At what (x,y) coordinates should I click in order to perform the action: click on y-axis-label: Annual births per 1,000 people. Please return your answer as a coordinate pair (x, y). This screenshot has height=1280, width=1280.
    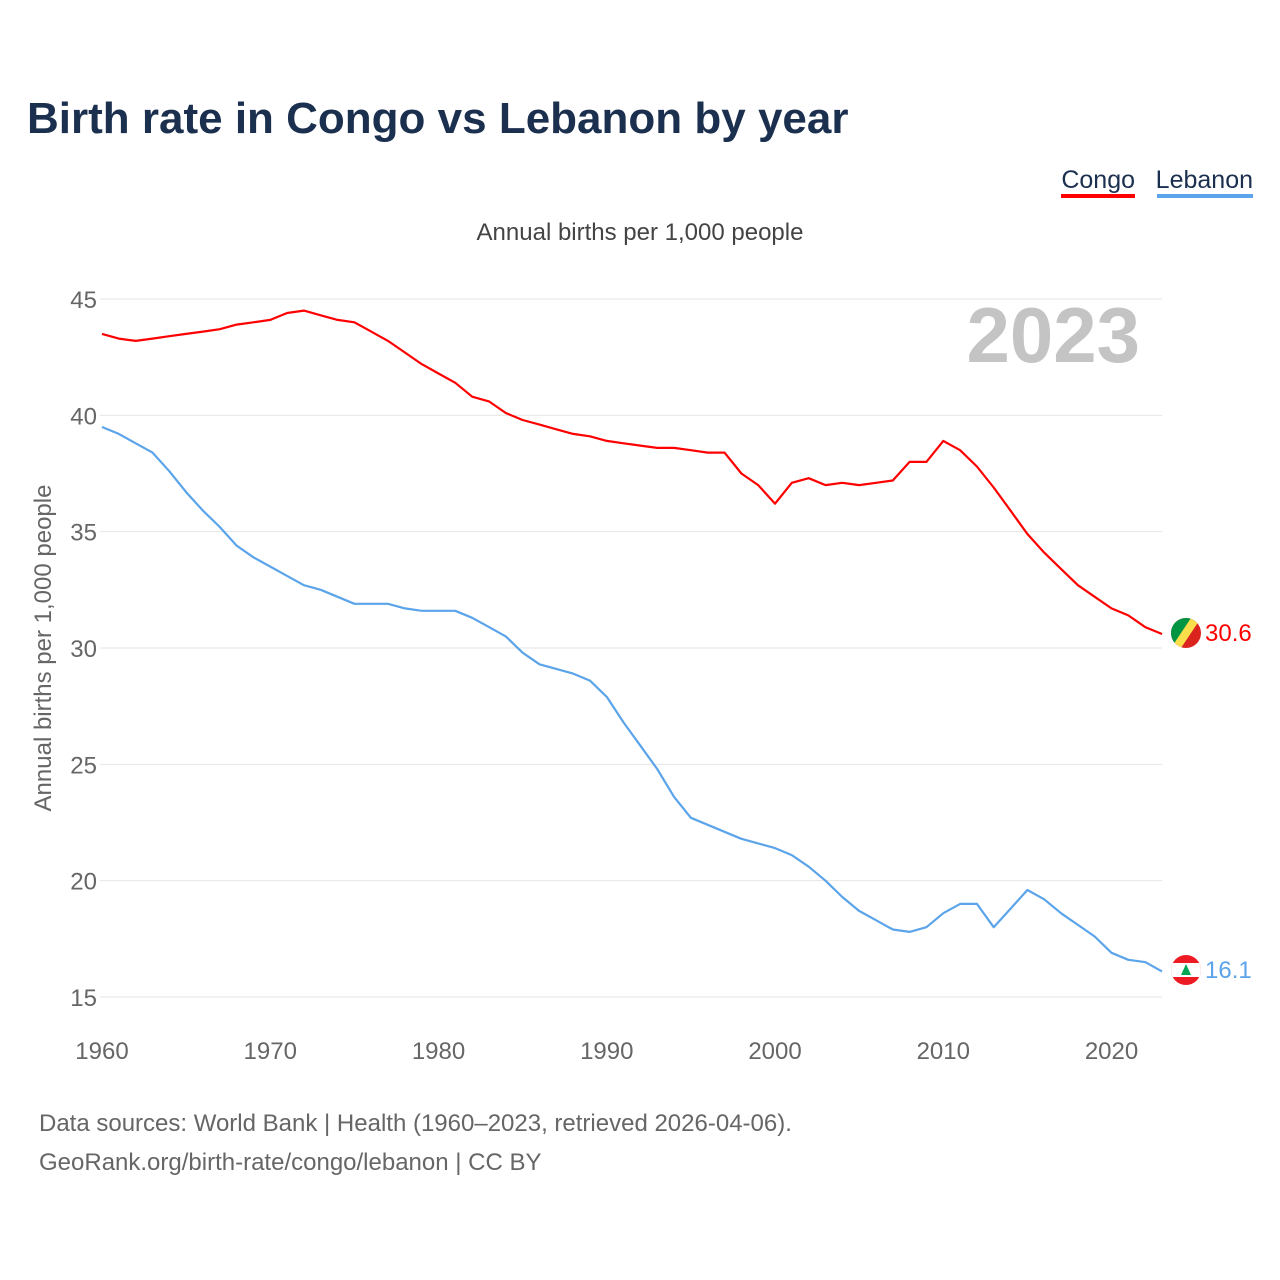
    Looking at the image, I should click on (43, 648).